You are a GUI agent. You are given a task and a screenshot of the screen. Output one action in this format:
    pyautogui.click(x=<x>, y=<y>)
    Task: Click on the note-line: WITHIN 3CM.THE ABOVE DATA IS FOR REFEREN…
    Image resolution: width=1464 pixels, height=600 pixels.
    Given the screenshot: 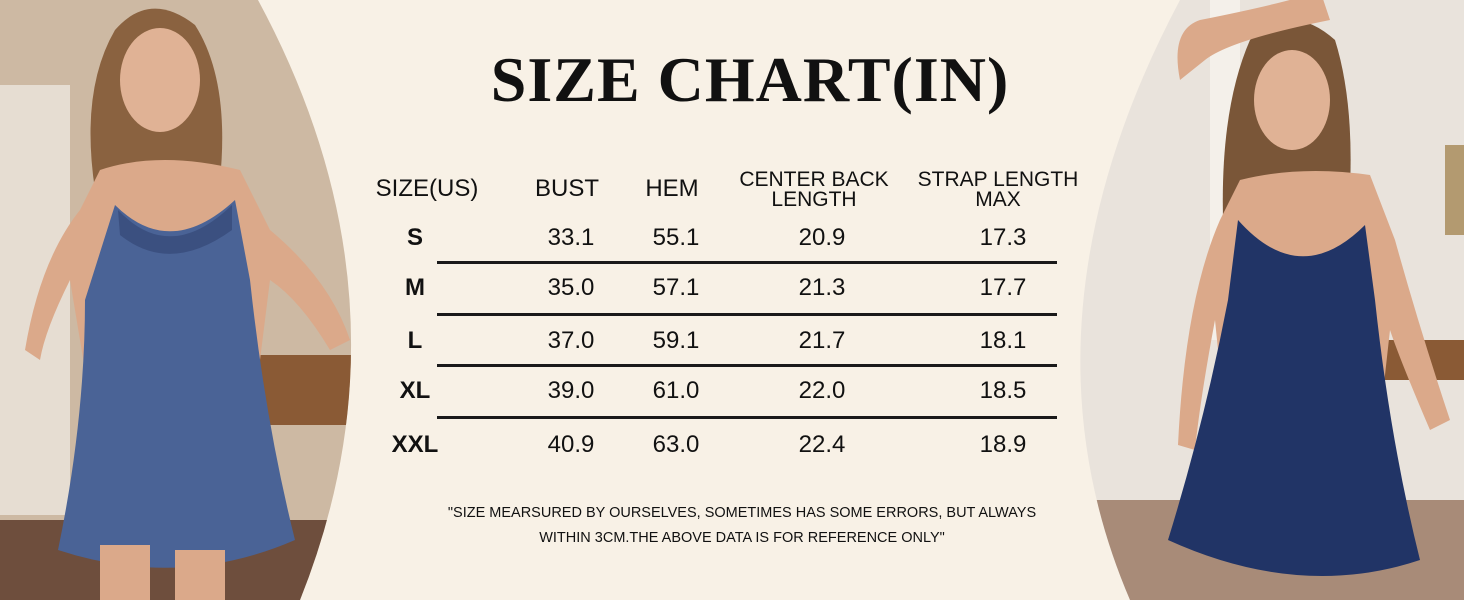 What is the action you would take?
    pyautogui.click(x=742, y=538)
    